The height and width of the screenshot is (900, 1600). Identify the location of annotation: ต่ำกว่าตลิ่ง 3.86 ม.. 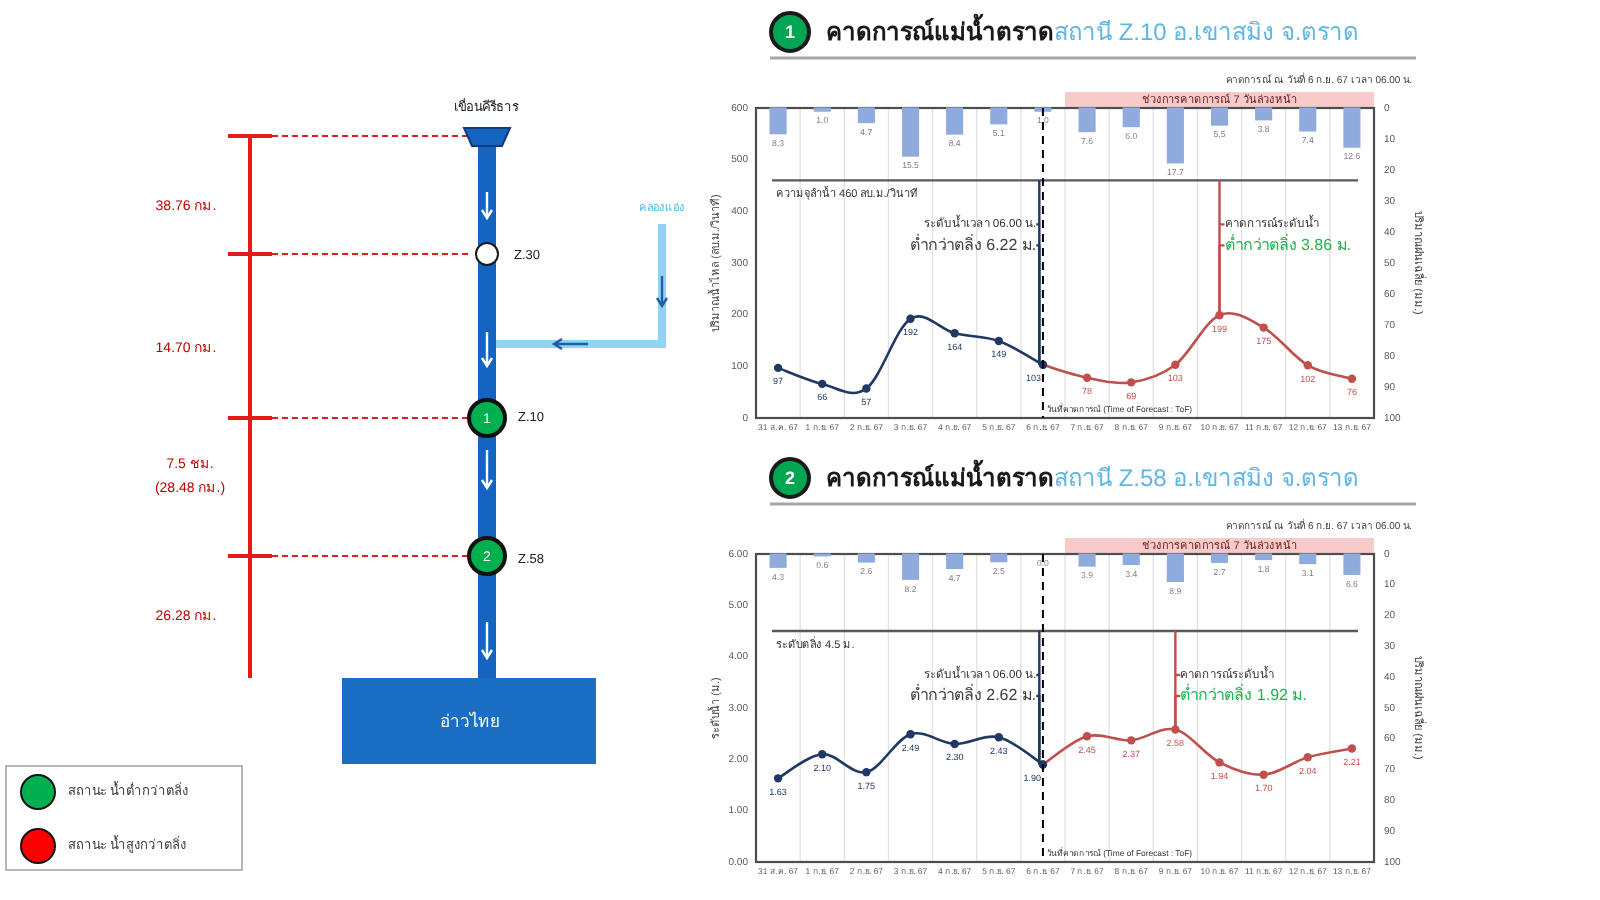
(1287, 242).